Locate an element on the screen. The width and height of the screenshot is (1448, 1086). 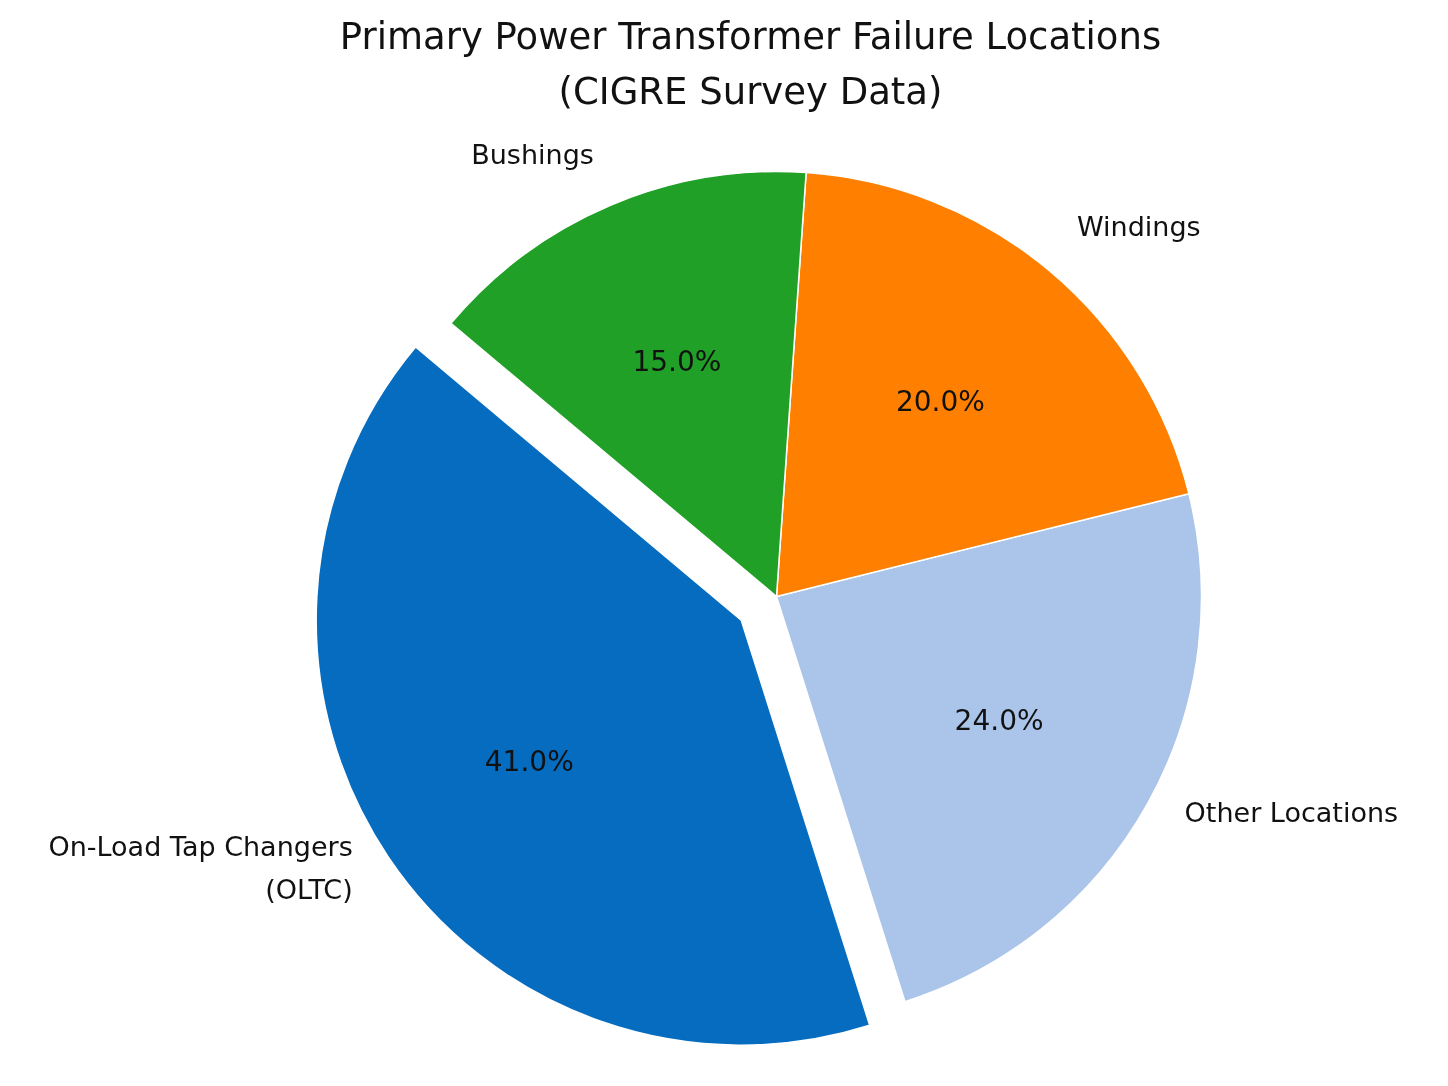
chart-title: Primary Power Transformer Failure Locations (CIGRE Survey Data) is located at coordinates (750, 64).